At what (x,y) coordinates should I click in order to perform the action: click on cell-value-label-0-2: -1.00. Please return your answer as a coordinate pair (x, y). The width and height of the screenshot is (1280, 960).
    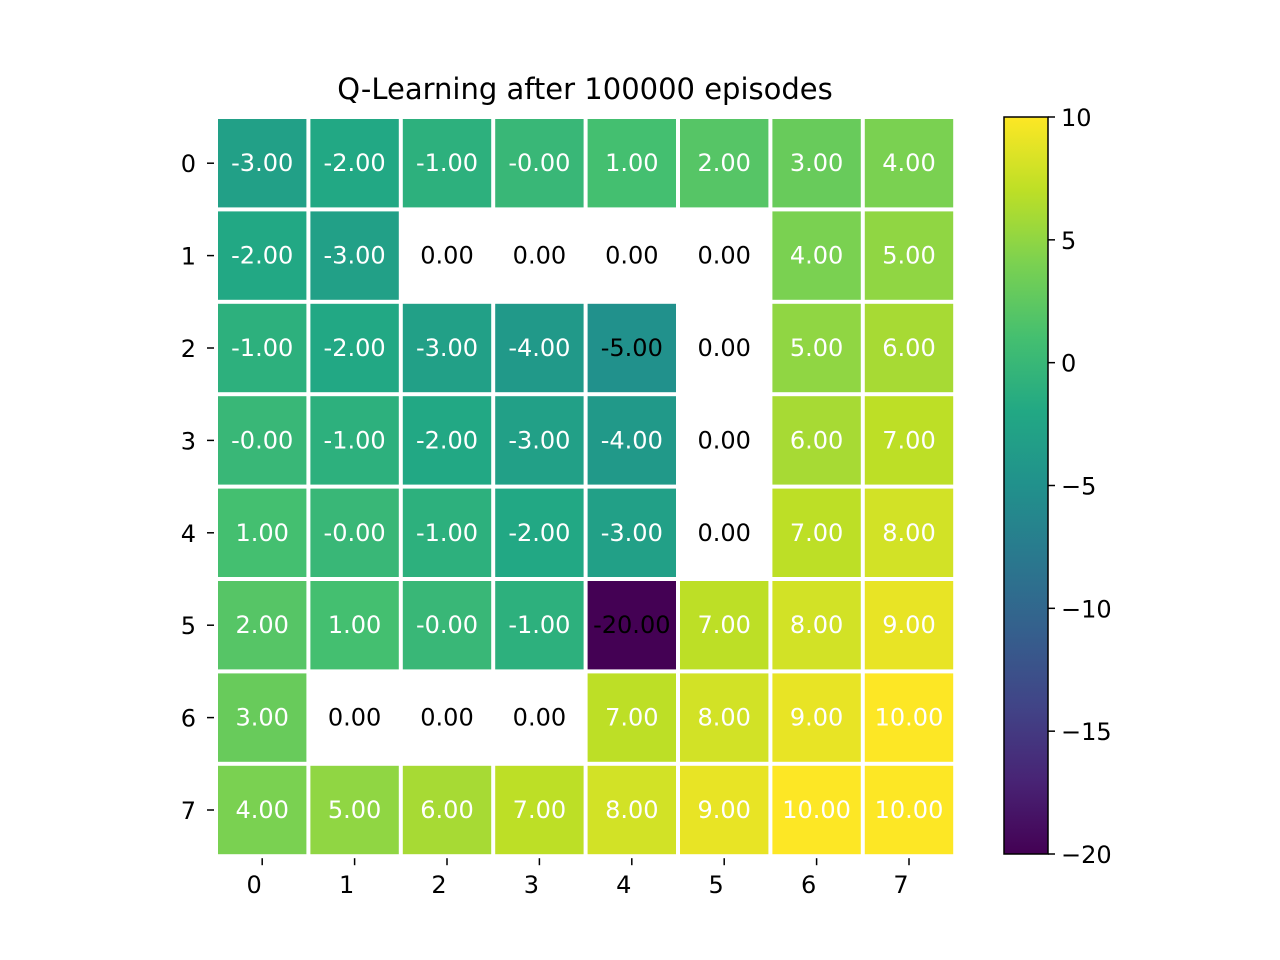
    Looking at the image, I should click on (447, 163).